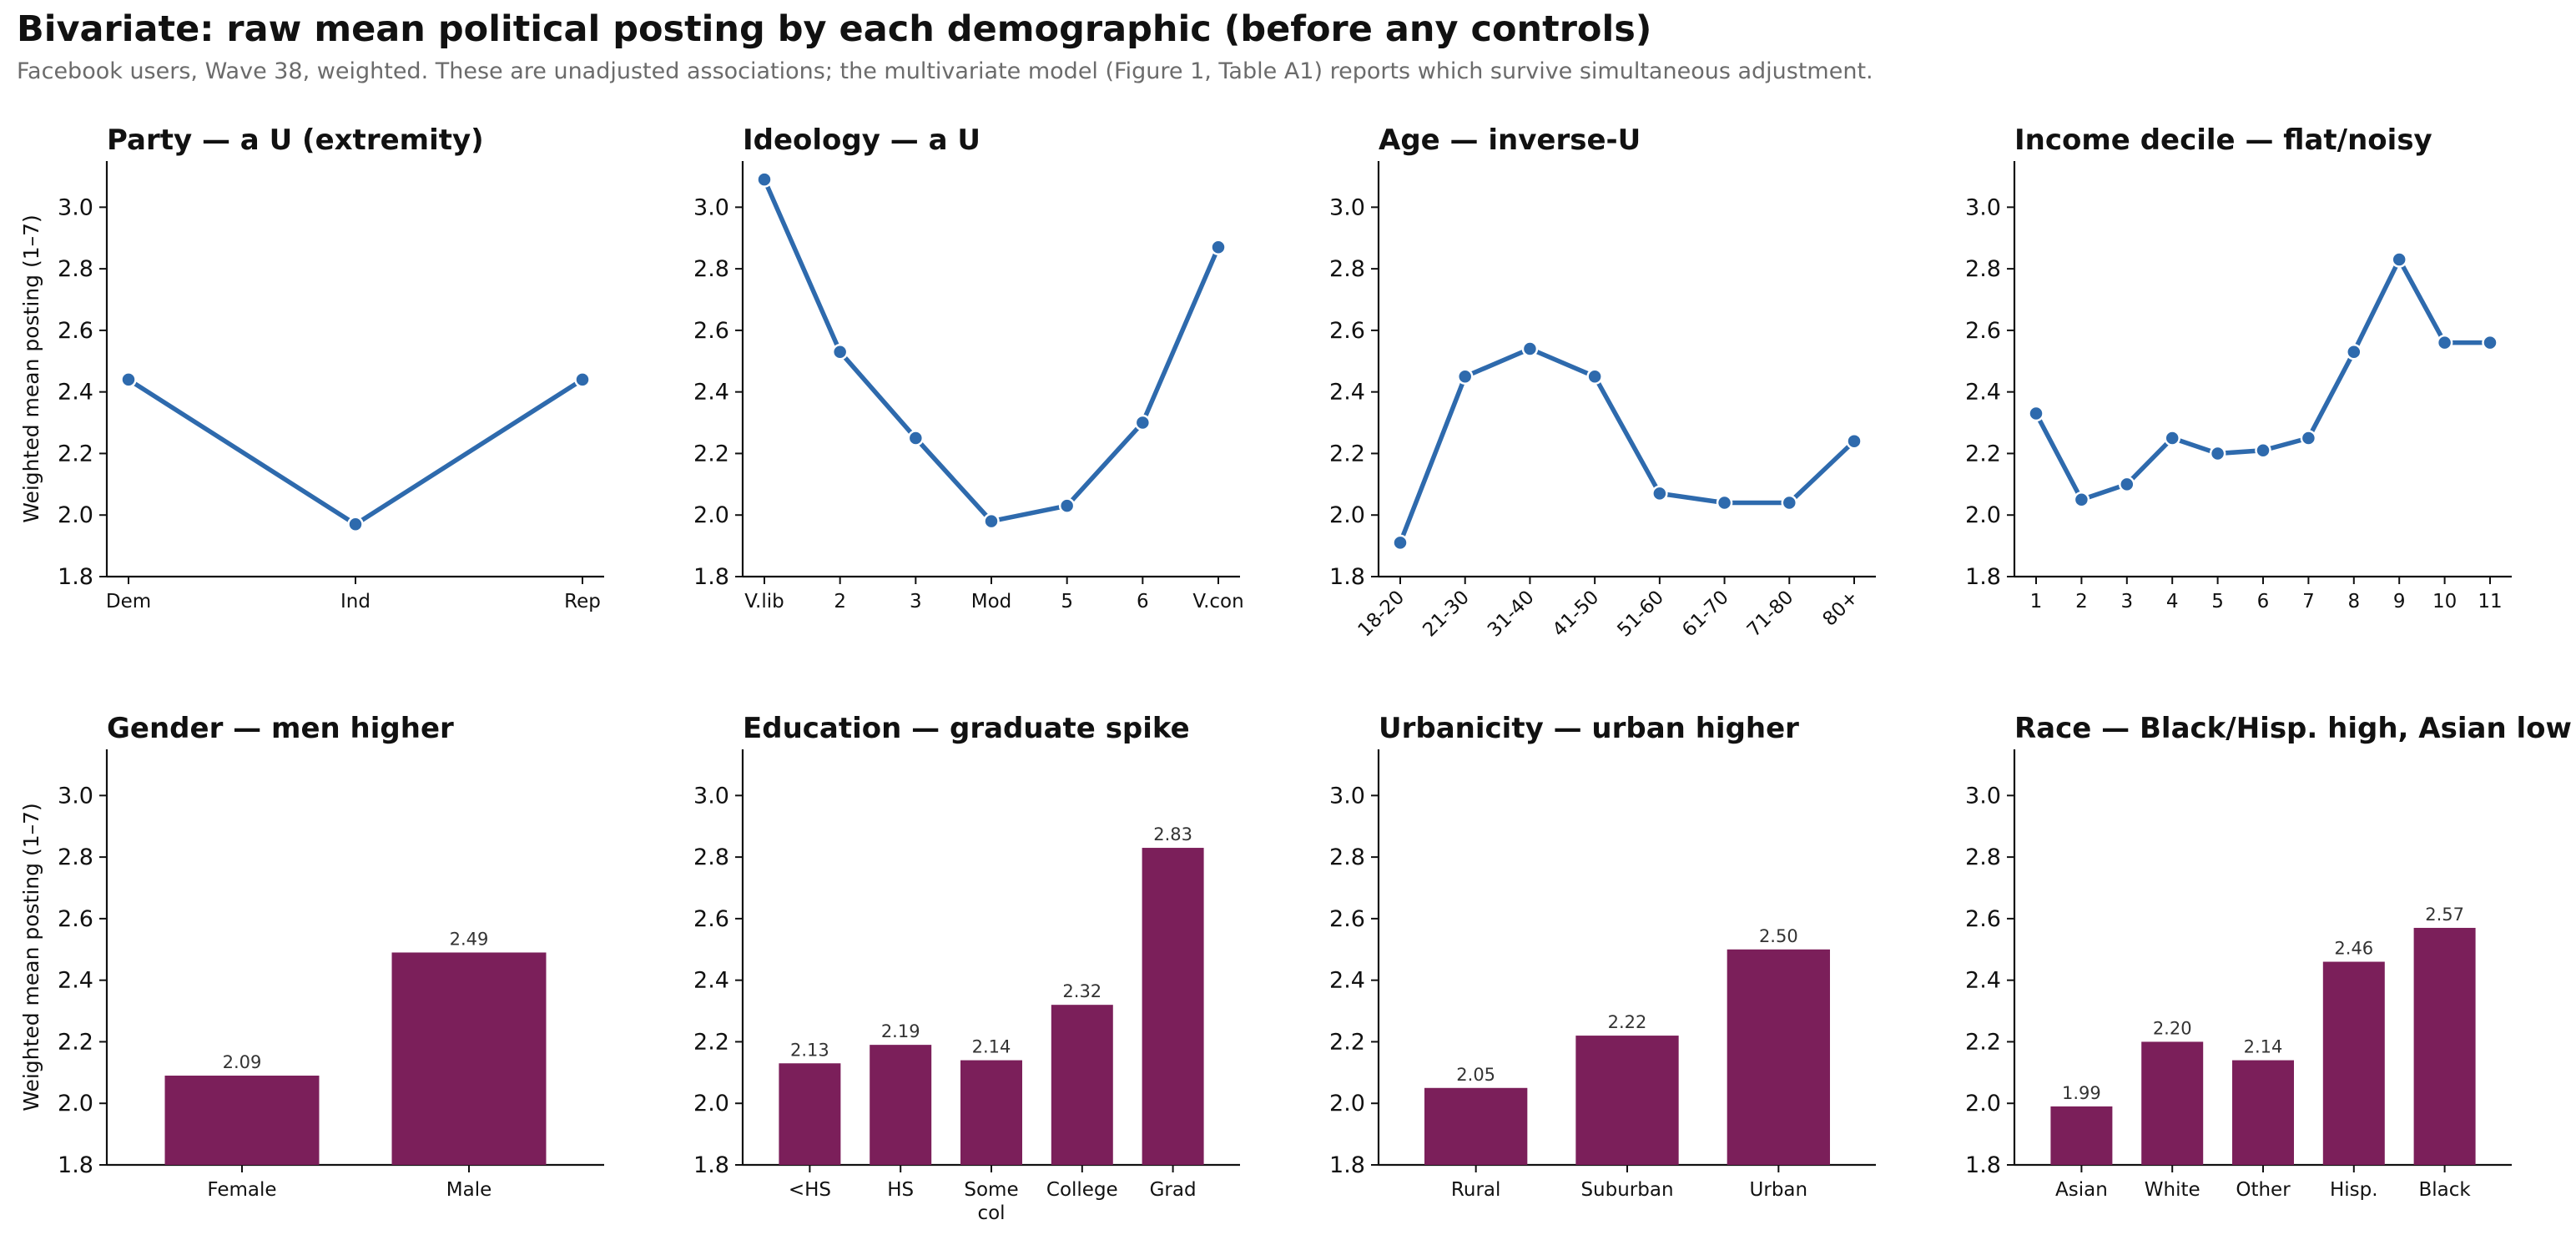  Describe the element at coordinates (241, 1190) in the screenshot. I see `x-tick-label: Female` at that location.